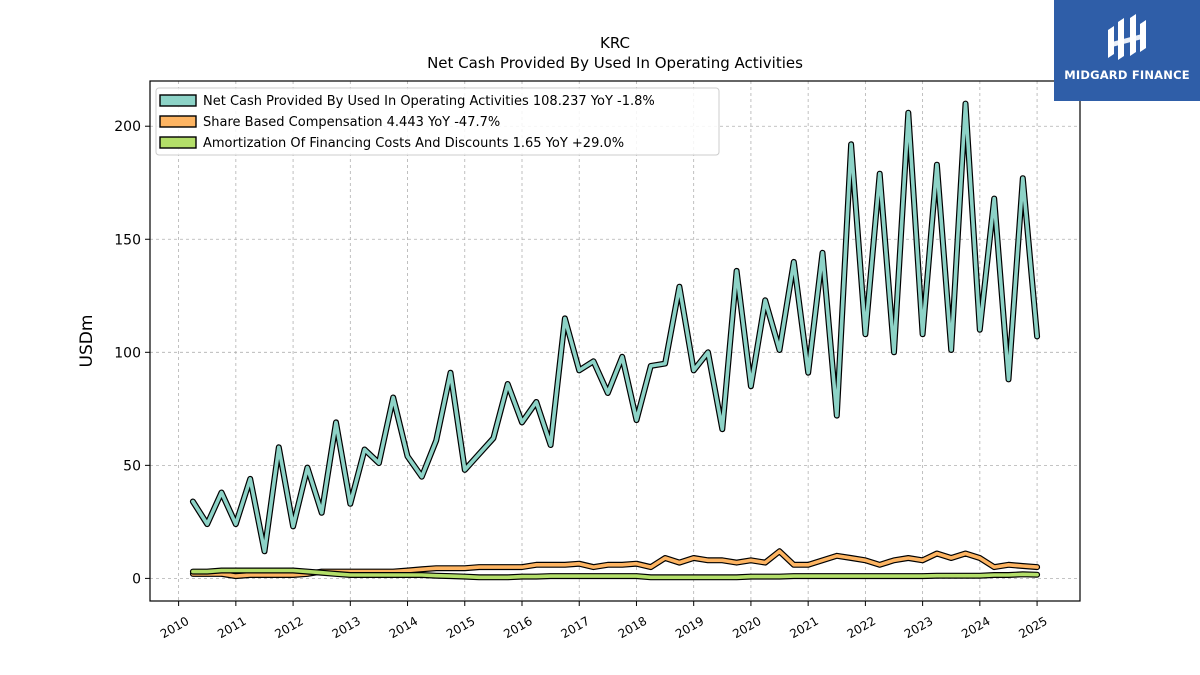  I want to click on x-tick-label: 2011, so click(231, 627).